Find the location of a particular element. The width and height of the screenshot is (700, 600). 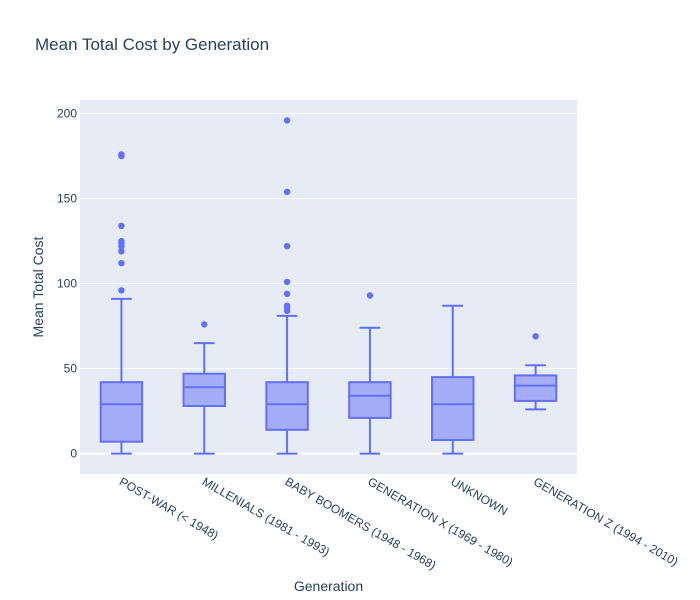

x-tick-label: GENERATION X (1969 - 1980) is located at coordinates (440, 521).